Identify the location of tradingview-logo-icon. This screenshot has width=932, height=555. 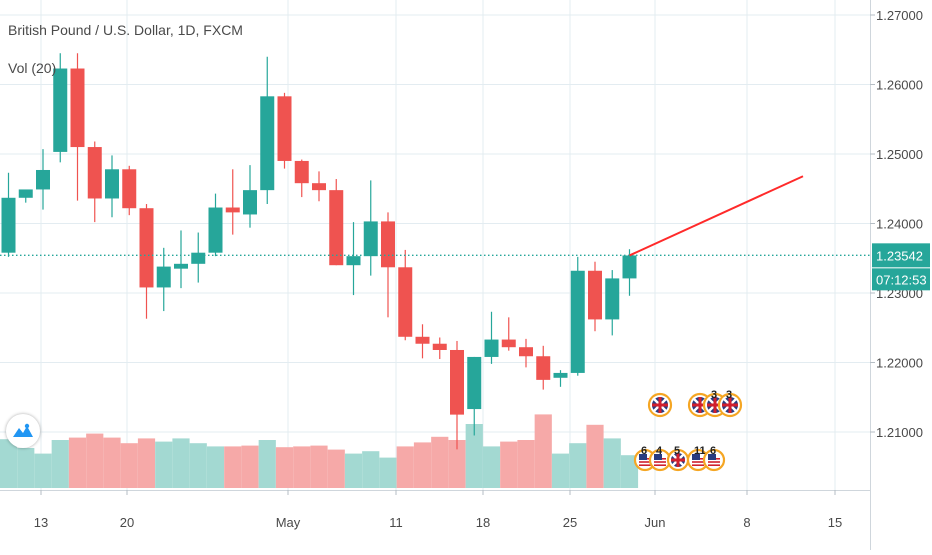
(23, 431).